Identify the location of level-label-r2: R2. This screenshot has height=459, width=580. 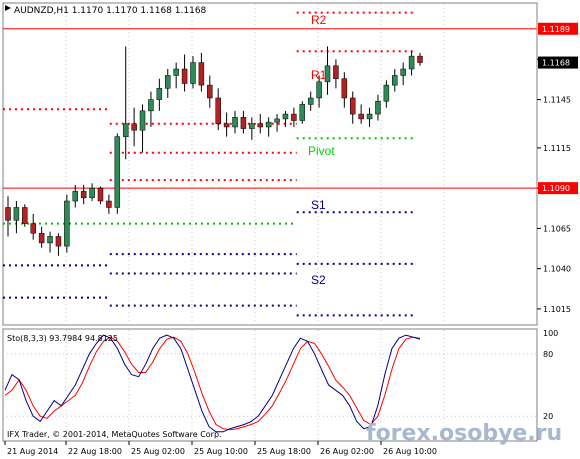
(319, 20).